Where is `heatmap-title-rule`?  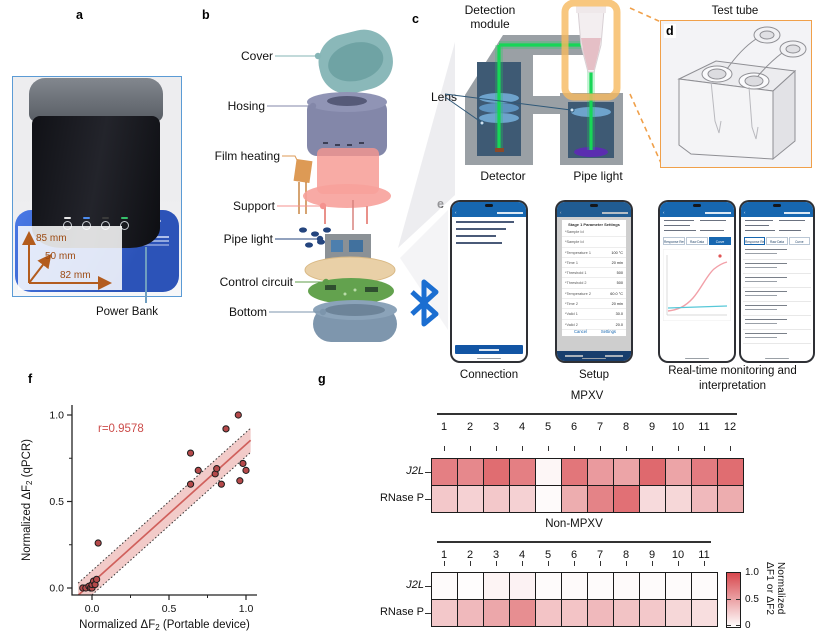
heatmap-title-rule is located at coordinates (574, 542).